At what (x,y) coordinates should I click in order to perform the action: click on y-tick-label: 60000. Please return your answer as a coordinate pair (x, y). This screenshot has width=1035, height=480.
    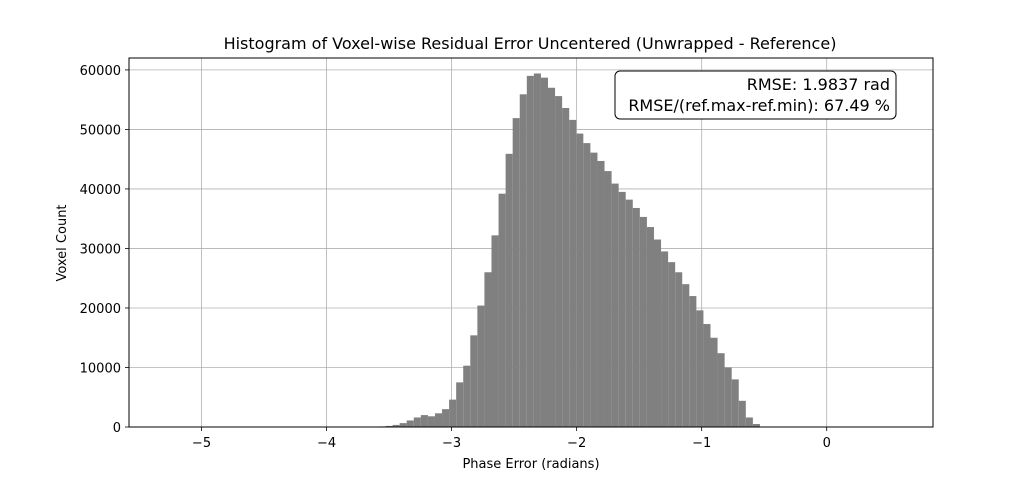
    Looking at the image, I should click on (100, 71).